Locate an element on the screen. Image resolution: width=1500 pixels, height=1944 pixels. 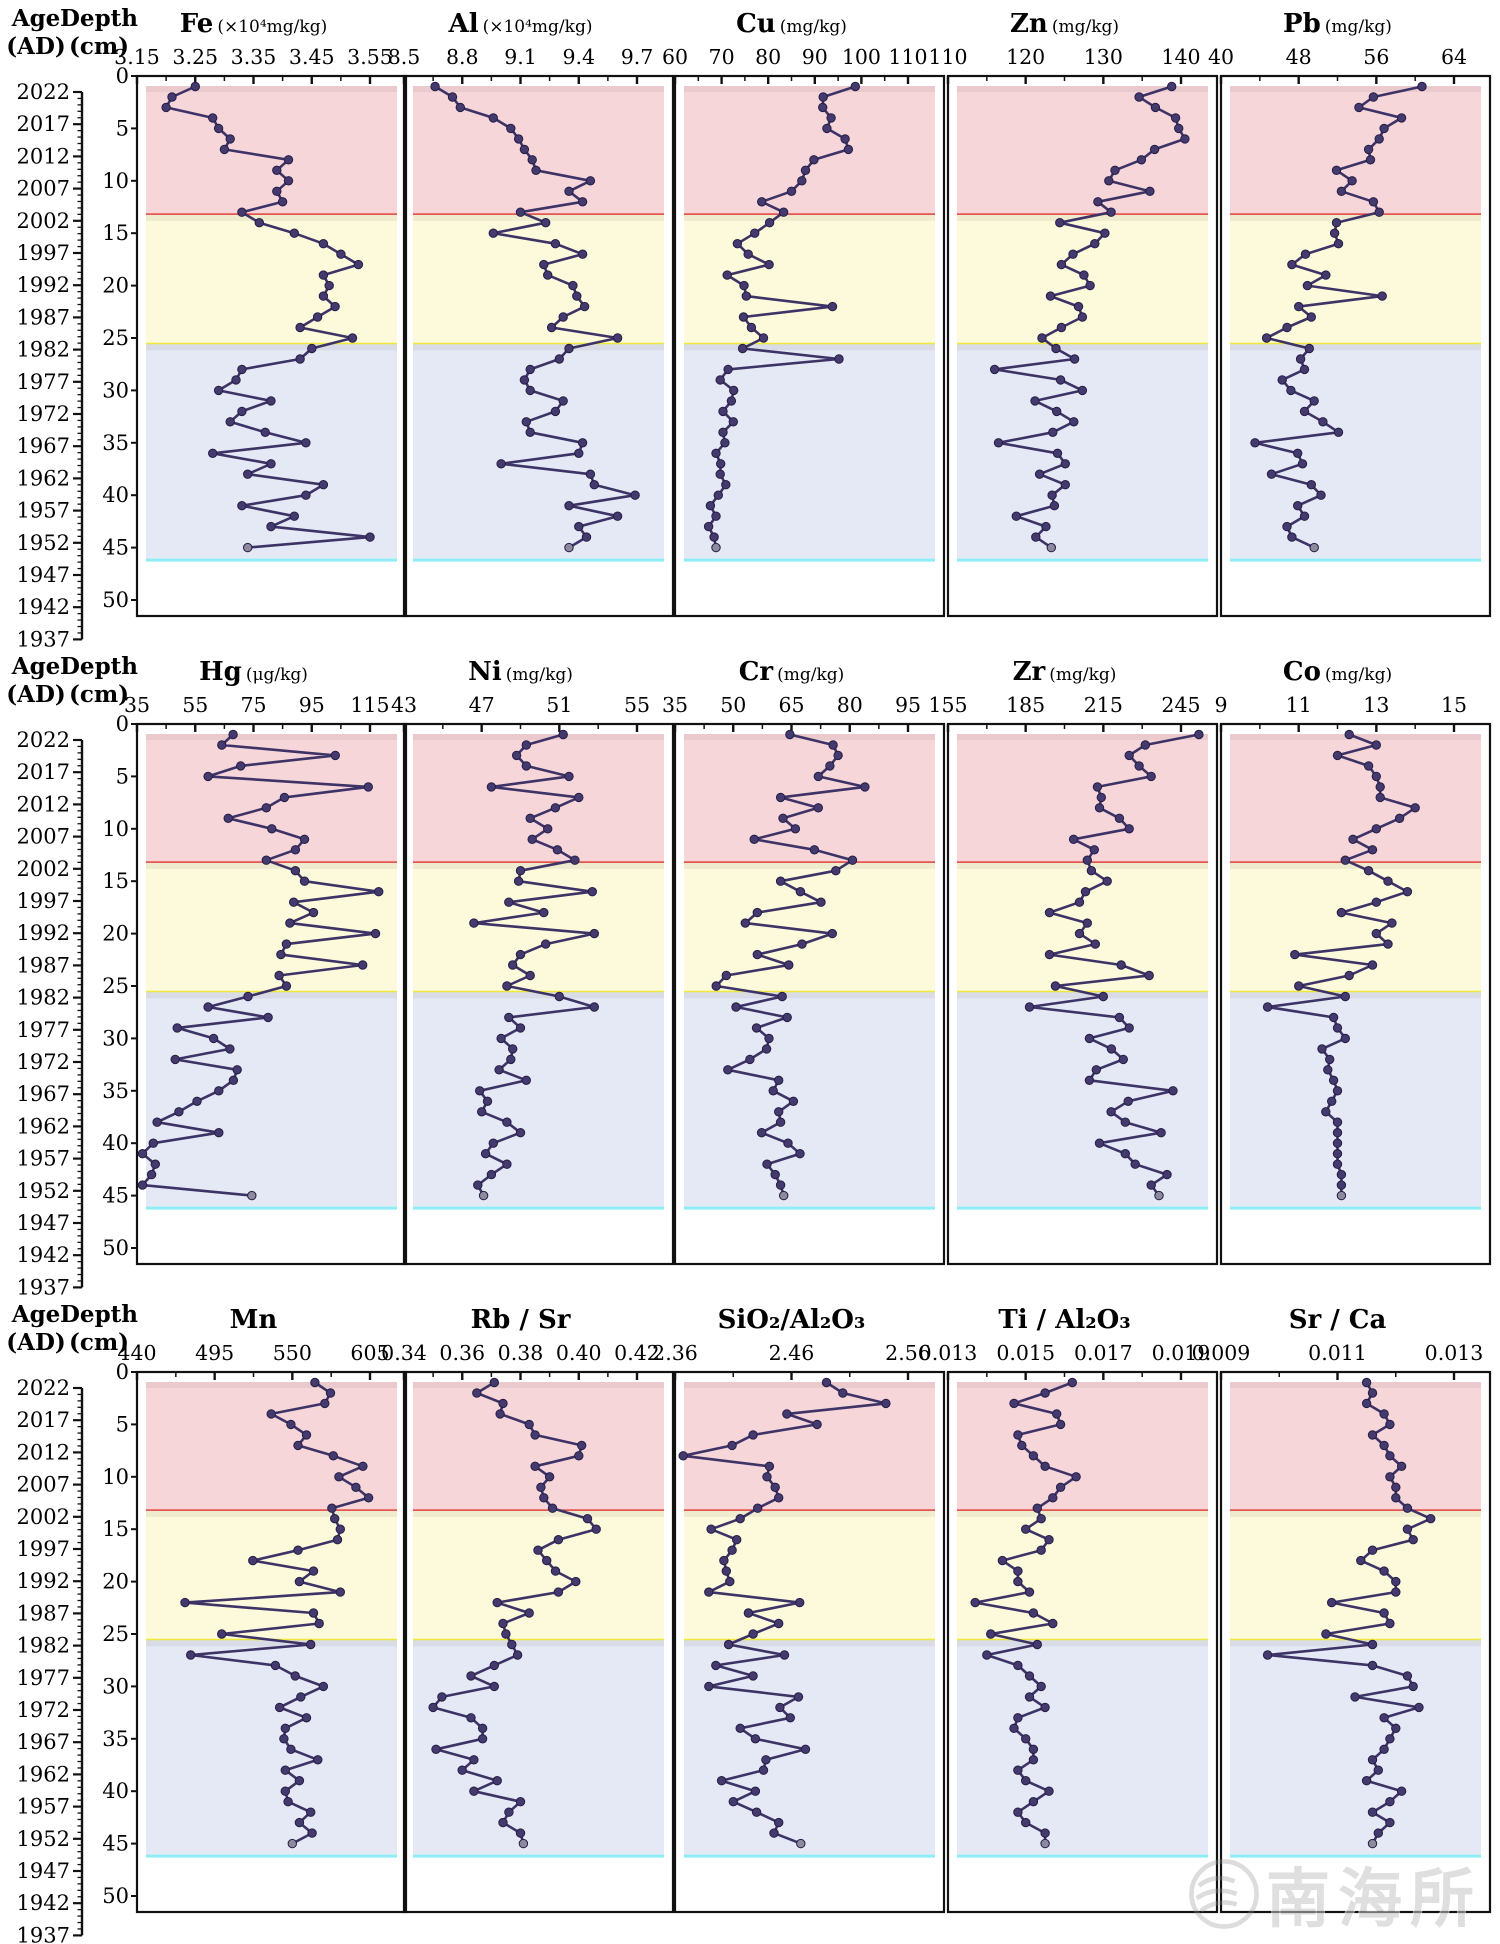
value-tick-label: 35 is located at coordinates (137, 705).